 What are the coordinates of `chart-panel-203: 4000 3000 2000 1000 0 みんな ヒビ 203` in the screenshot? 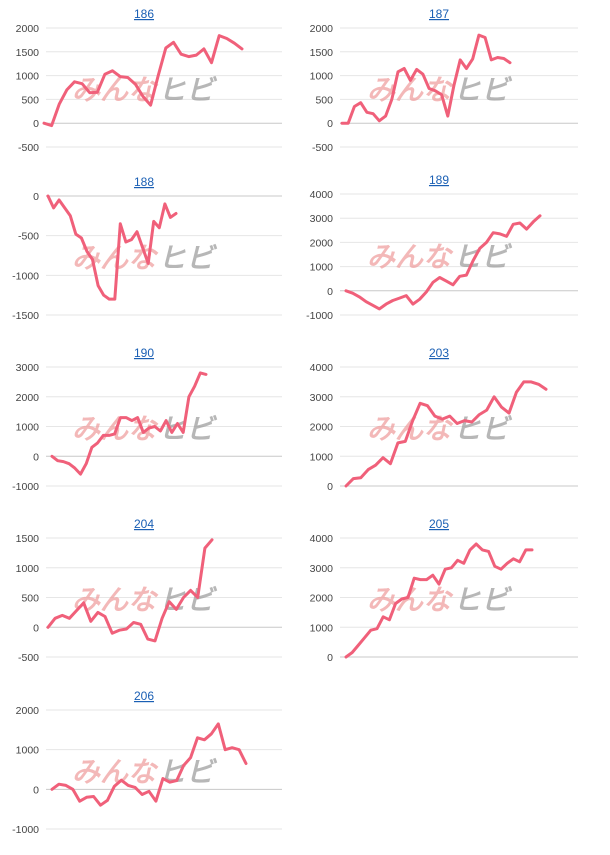 It's located at (444, 421).